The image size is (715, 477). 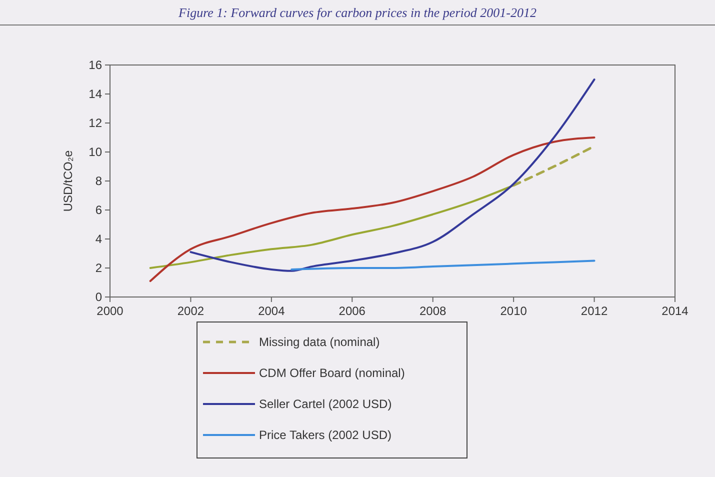 What do you see at coordinates (98, 210) in the screenshot?
I see `y-tick-label: 6` at bounding box center [98, 210].